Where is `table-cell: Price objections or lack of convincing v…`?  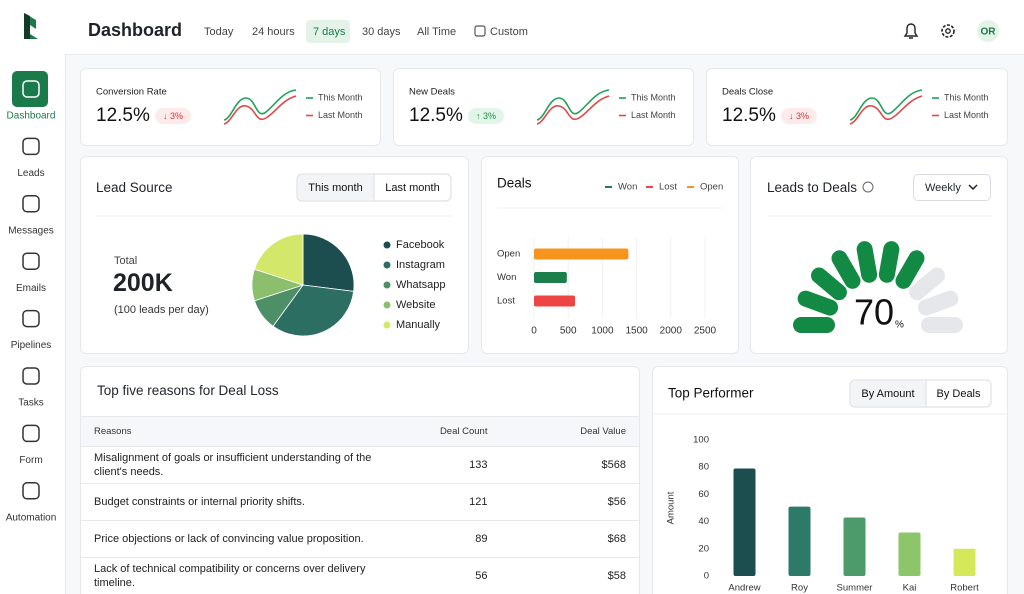 table-cell: Price objections or lack of convincing v… is located at coordinates (229, 539).